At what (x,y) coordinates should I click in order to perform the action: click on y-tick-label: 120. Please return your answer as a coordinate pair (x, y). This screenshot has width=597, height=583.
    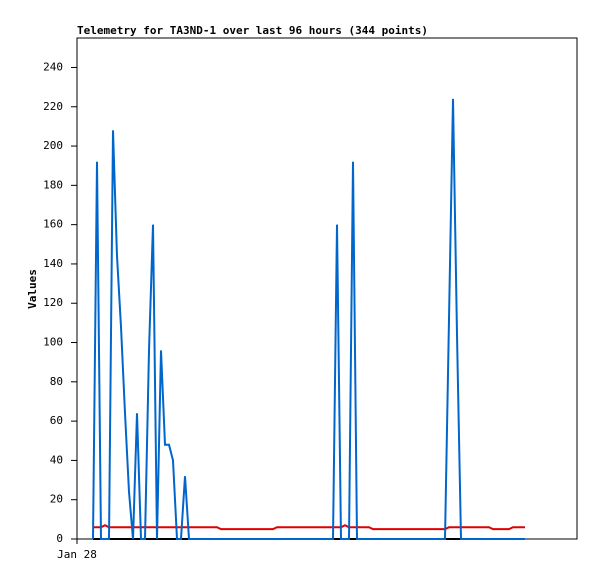
    Looking at the image, I should click on (53, 302).